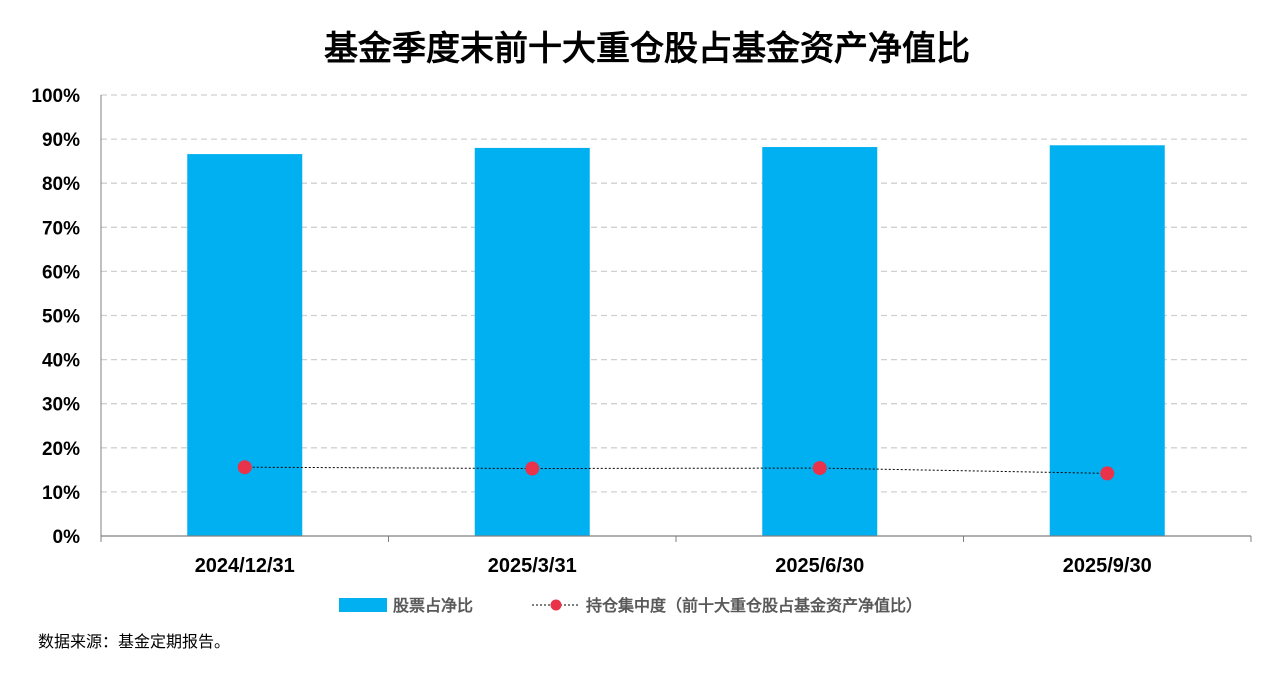 The width and height of the screenshot is (1288, 676). I want to click on source-note: 数据来源：基金定期报告。, so click(134, 641).